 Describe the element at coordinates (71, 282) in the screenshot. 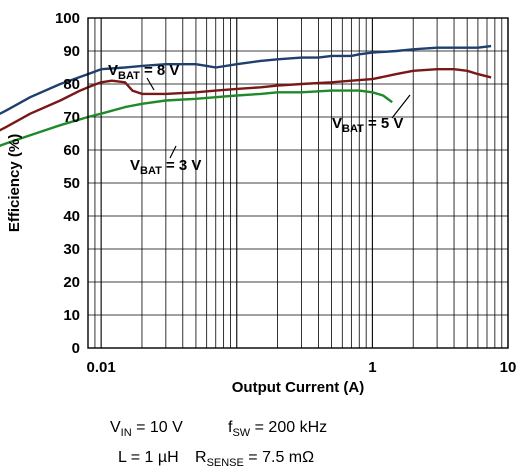

I see `y-tick-label: 20` at that location.